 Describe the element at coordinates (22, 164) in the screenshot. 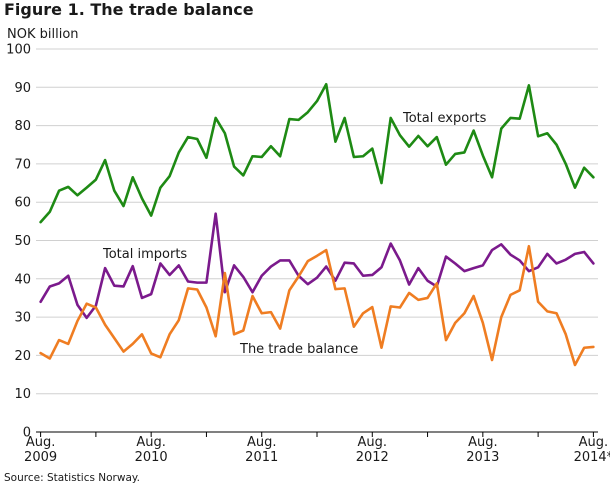

I see `y-tick-label: 70` at that location.